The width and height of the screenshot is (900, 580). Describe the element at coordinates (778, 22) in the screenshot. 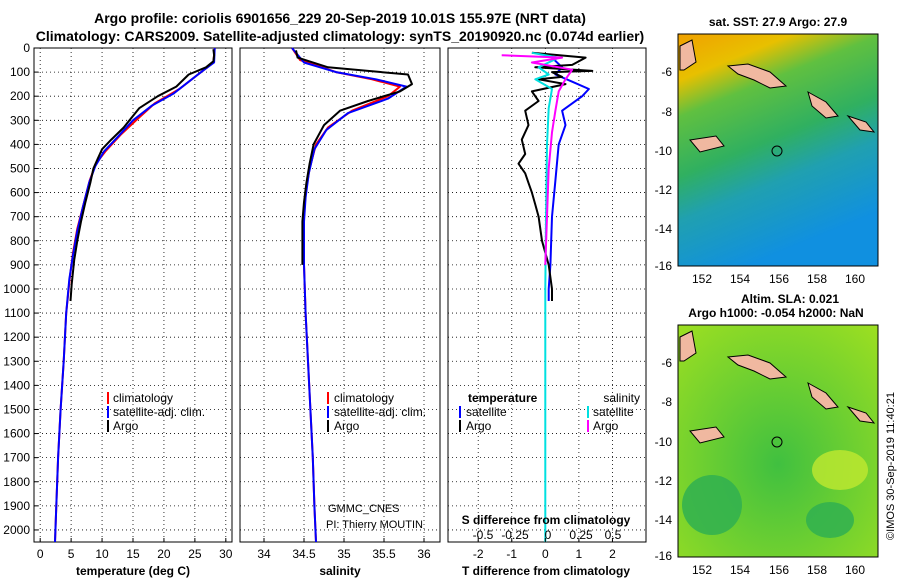

I see `sst-map-header: sat. SST: 27.9 Argo: 27.9` at that location.